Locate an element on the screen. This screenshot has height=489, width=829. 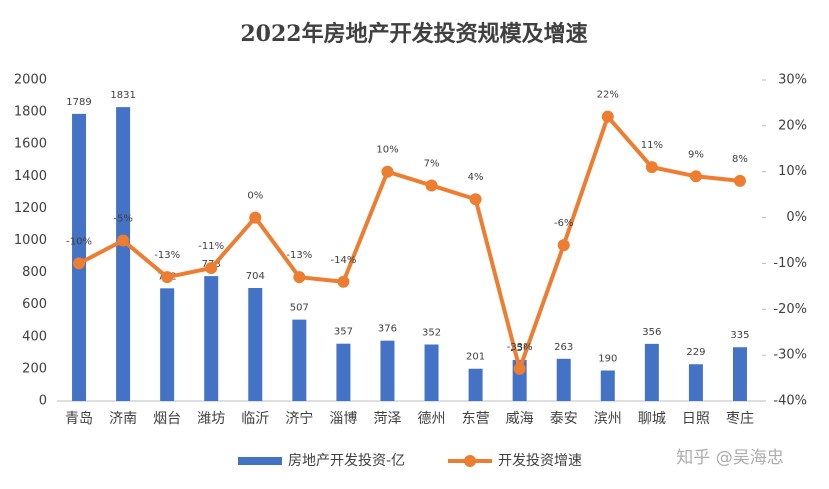
watermark: 知乎 @吴海忠 is located at coordinates (729, 458).